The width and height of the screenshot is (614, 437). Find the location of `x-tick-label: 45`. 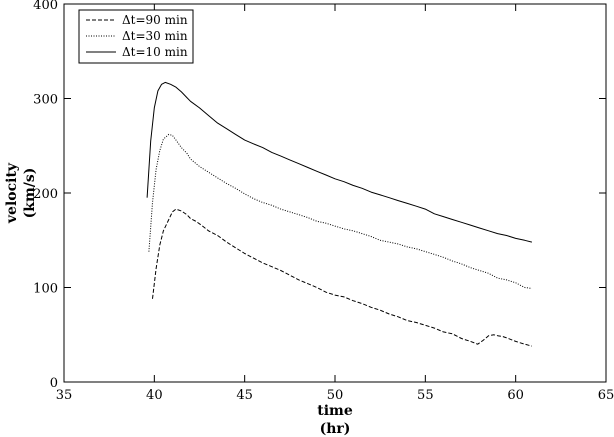

x-tick-label: 45 is located at coordinates (244, 395).